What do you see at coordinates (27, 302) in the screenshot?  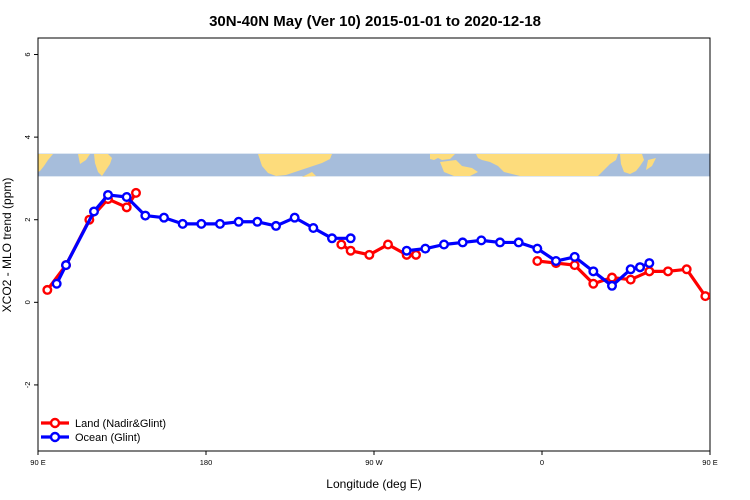 I see `y-tick-label: 0` at bounding box center [27, 302].